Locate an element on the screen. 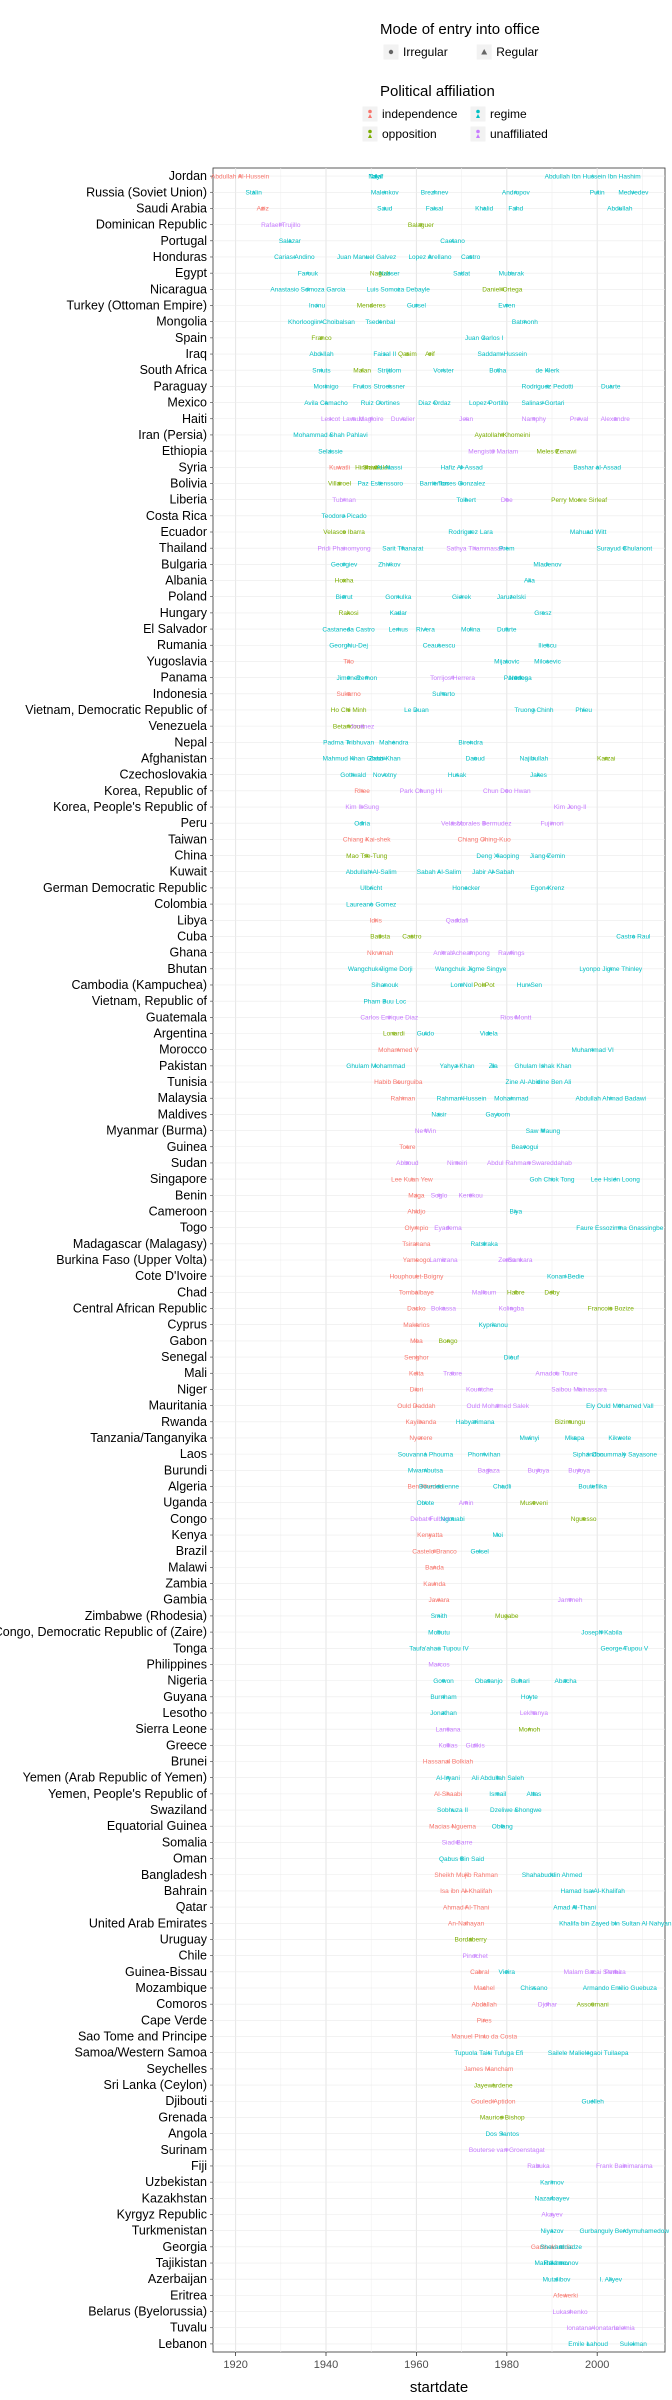  y-tick-label: Mauritania is located at coordinates (178, 1406).